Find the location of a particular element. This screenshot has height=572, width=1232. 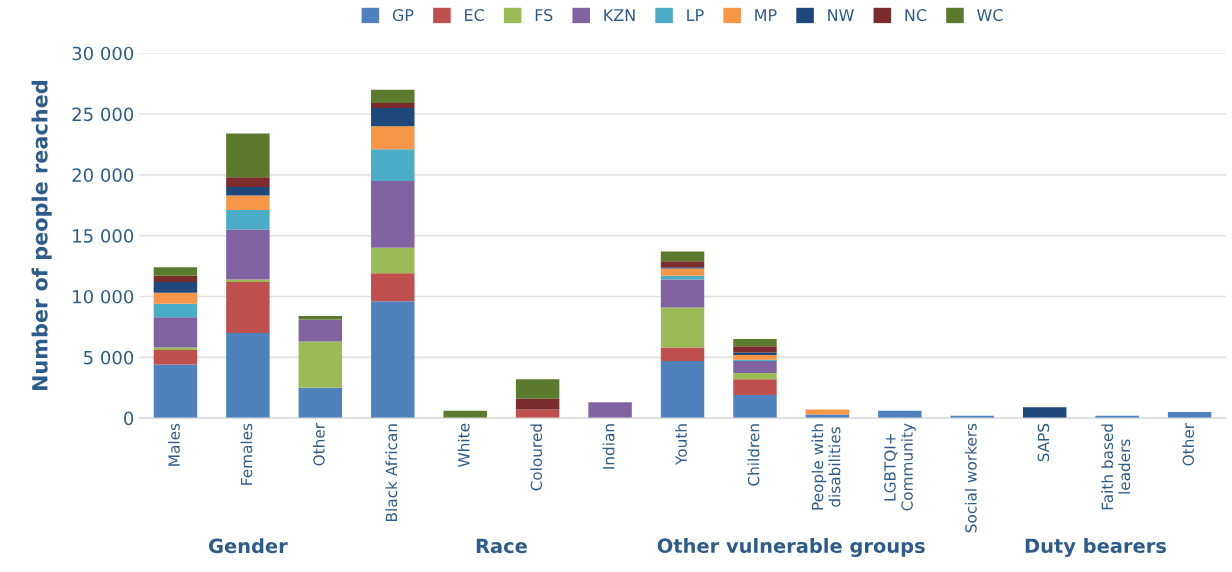

legend-label: NC is located at coordinates (916, 15).